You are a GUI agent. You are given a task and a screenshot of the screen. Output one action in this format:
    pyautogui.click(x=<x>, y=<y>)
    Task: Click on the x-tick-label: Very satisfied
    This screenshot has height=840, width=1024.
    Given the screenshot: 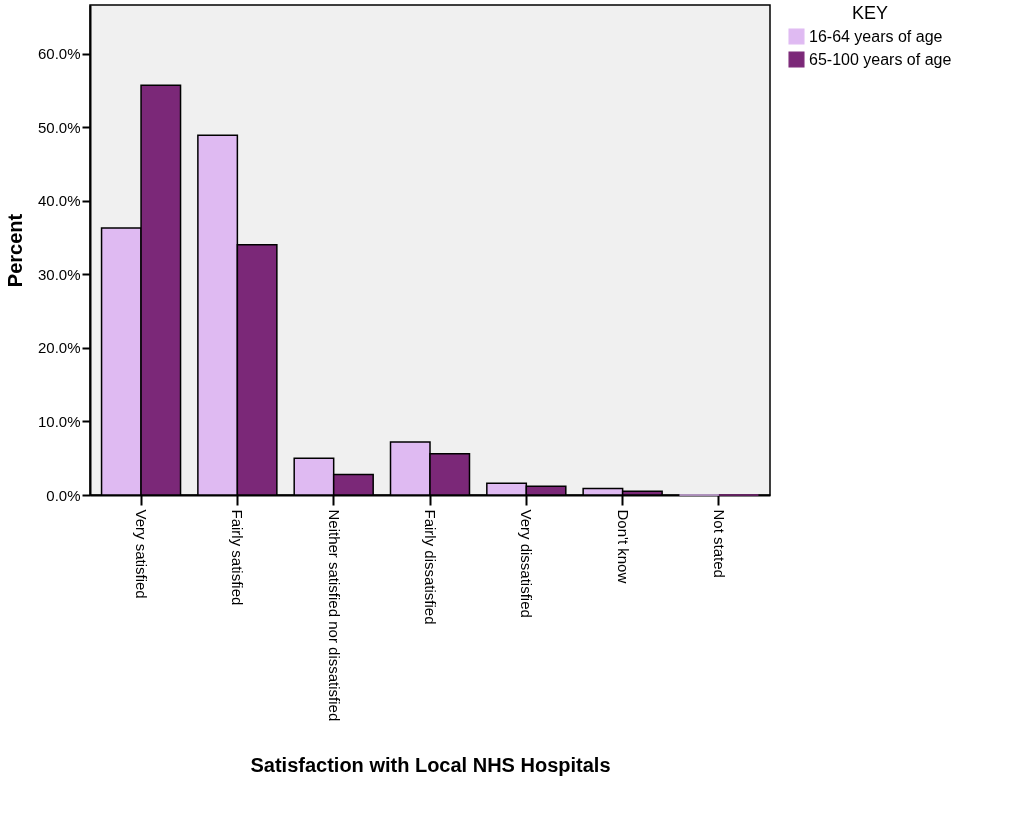 What is the action you would take?
    pyautogui.click(x=142, y=554)
    